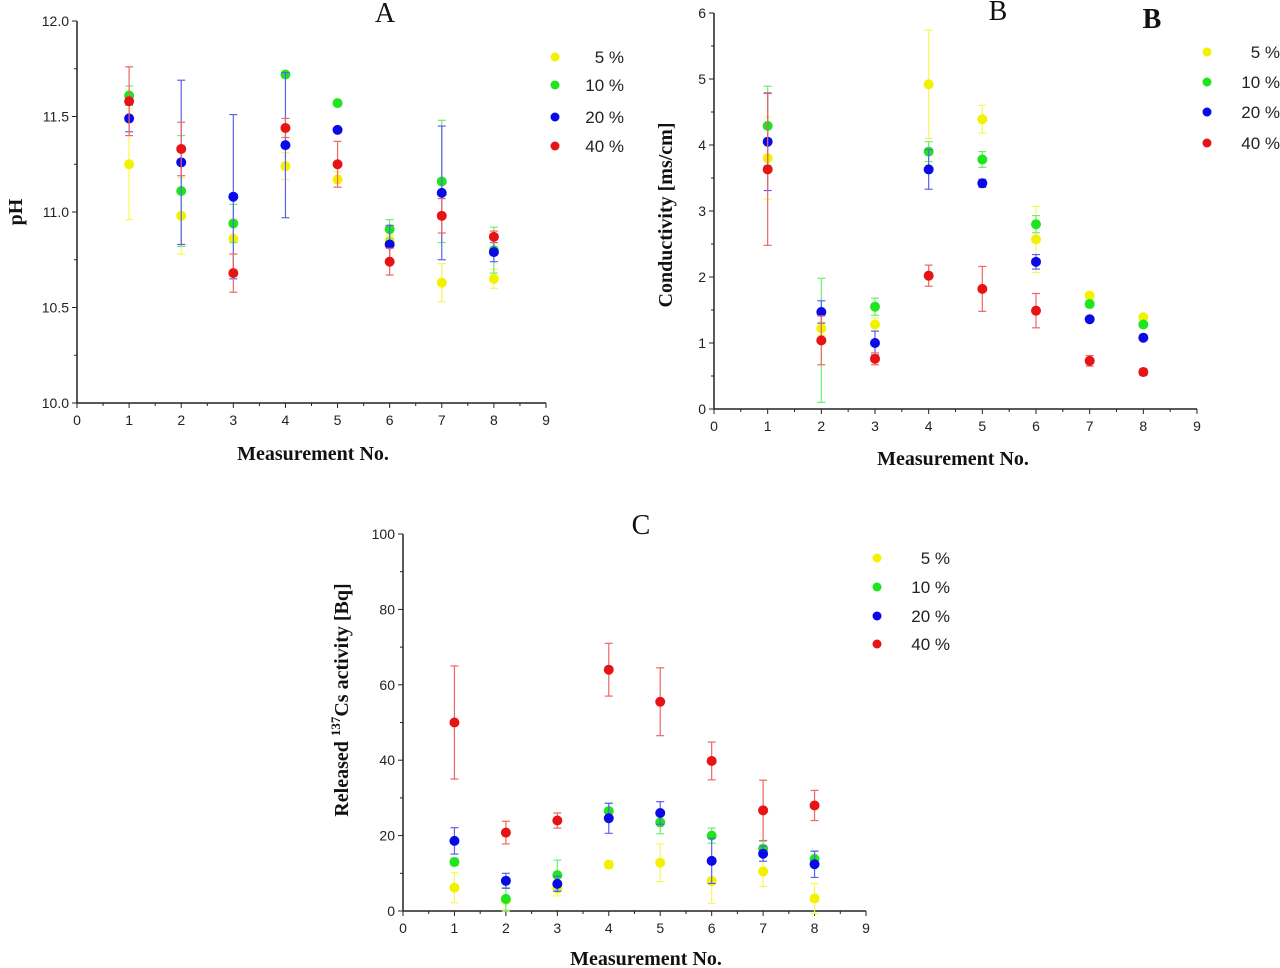 This screenshot has height=968, width=1280. I want to click on y-tick-label: 80, so click(387, 609).